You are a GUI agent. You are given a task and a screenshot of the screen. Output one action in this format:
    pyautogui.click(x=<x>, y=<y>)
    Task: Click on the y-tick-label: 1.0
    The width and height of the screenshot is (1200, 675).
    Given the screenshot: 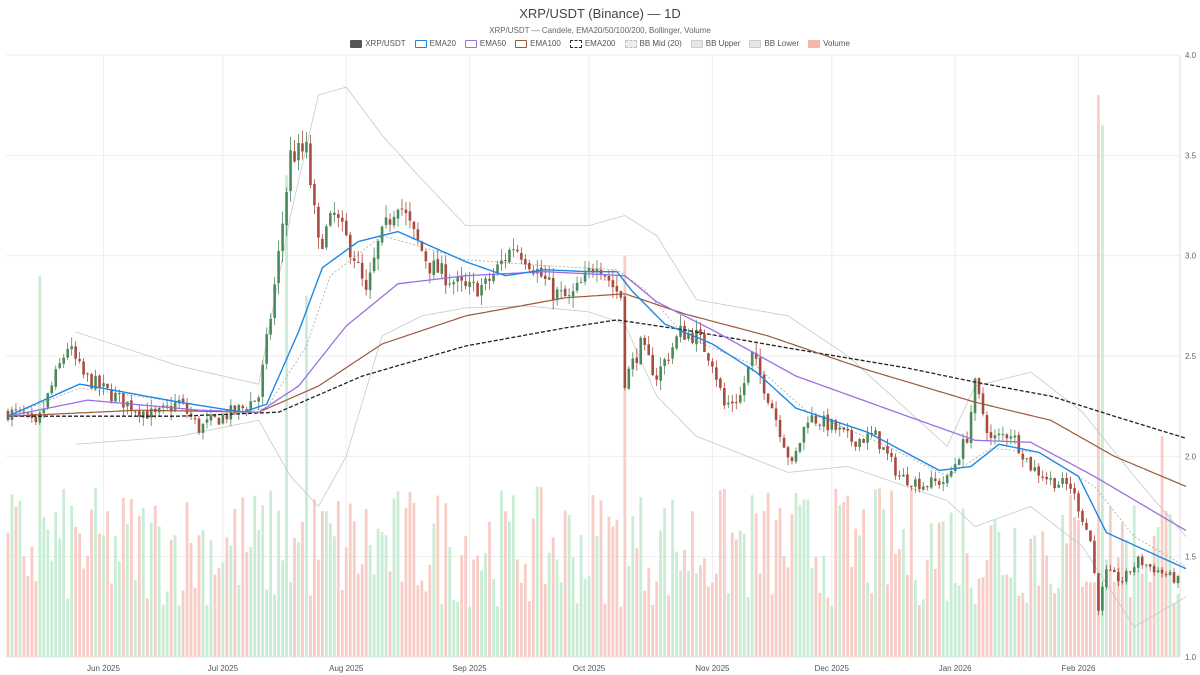 What is the action you would take?
    pyautogui.click(x=1191, y=657)
    